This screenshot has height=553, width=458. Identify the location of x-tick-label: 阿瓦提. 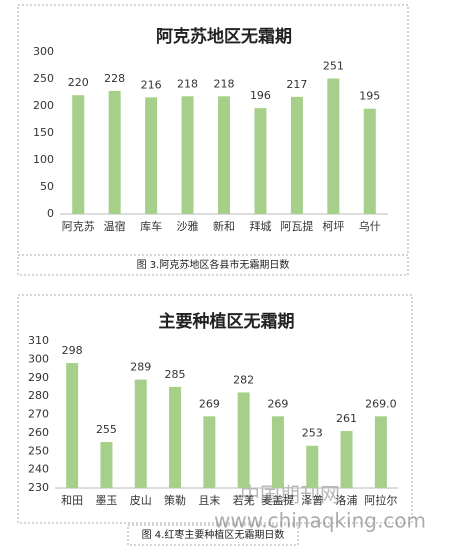
(296, 226).